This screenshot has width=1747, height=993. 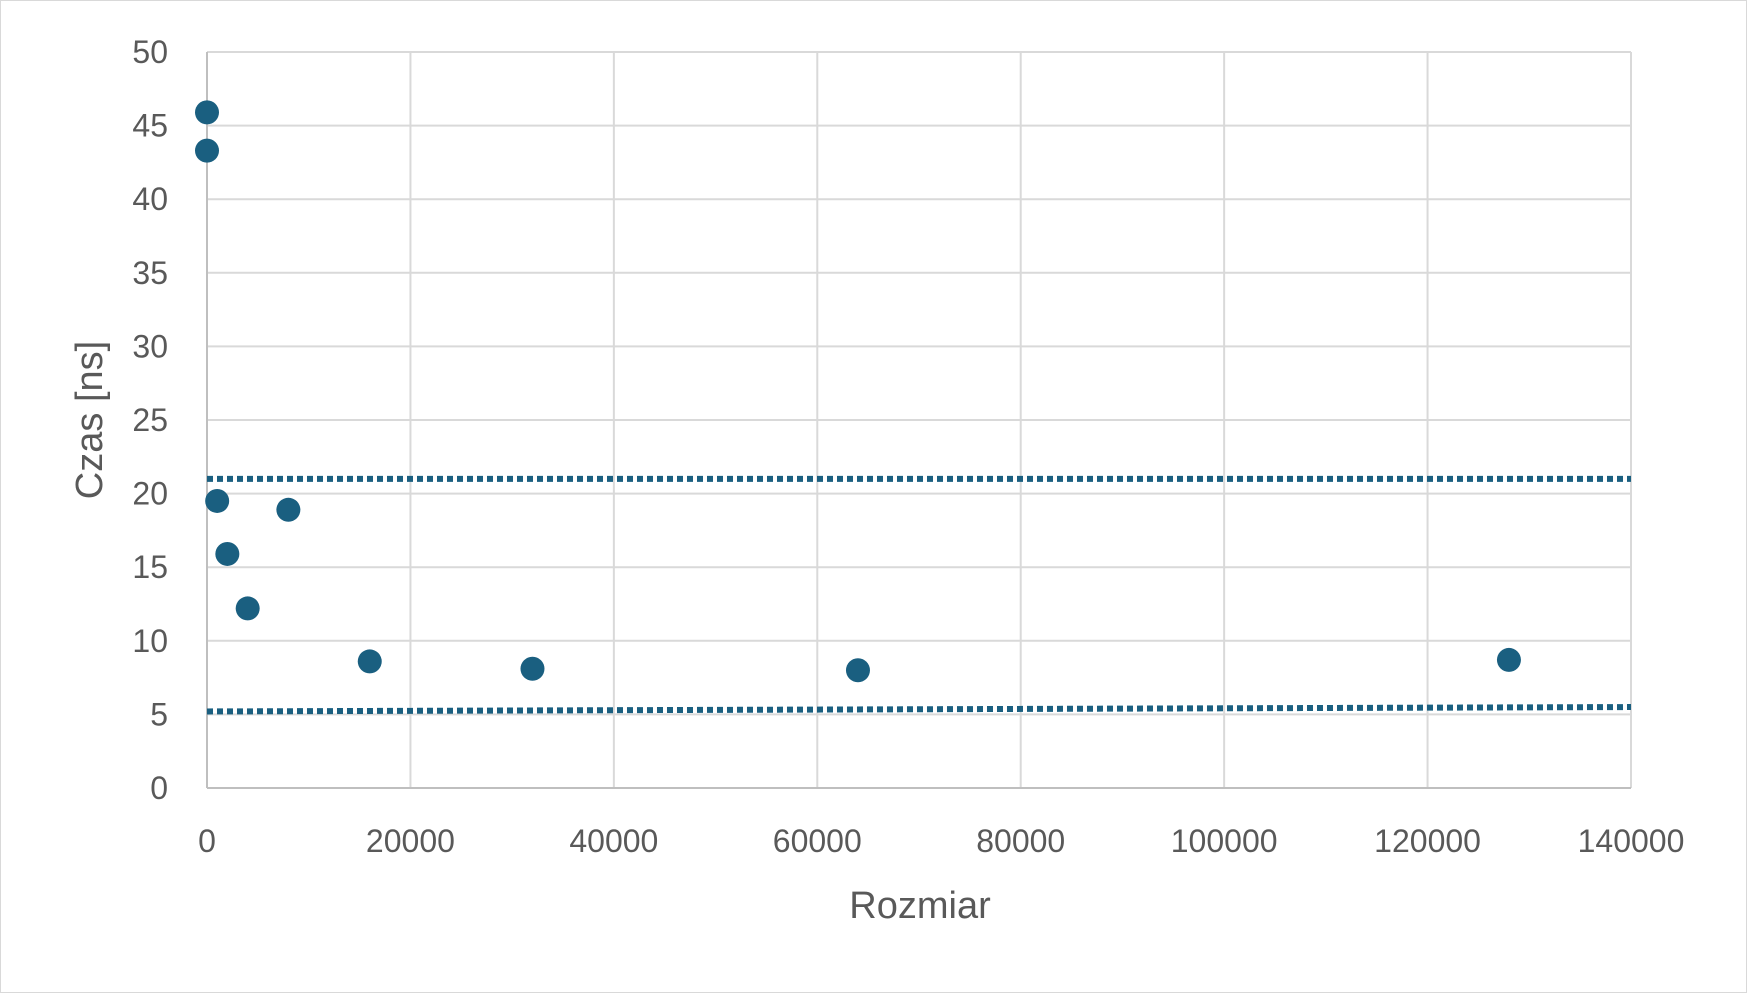 What do you see at coordinates (941, 841) in the screenshot?
I see `x-tick-labels: 0 20000 40000 60000 80000 100000 120000 140000` at bounding box center [941, 841].